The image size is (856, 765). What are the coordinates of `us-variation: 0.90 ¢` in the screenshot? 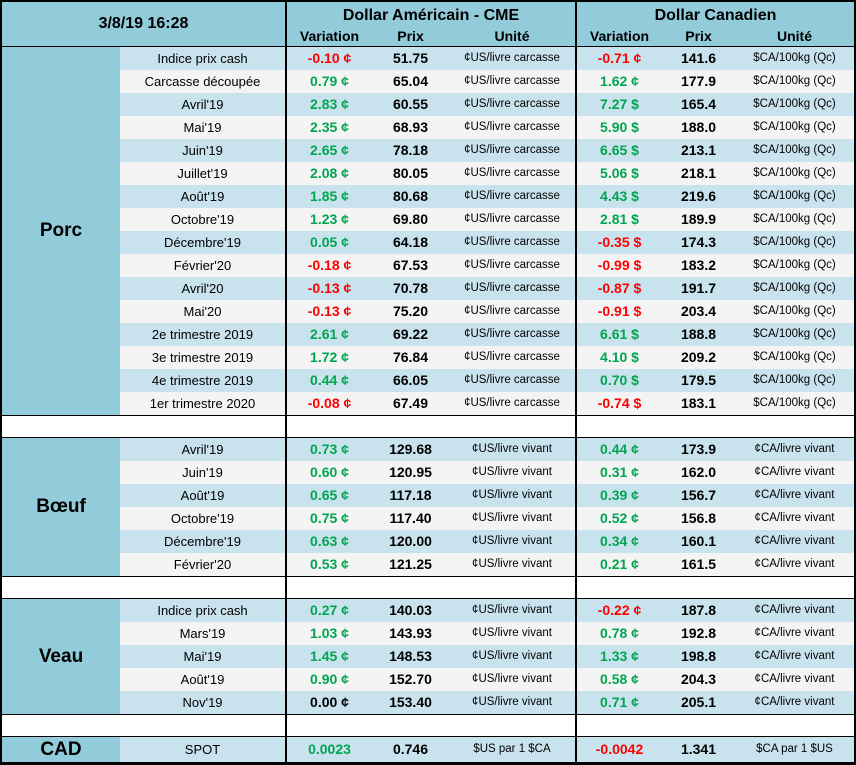 It's located at (329, 679).